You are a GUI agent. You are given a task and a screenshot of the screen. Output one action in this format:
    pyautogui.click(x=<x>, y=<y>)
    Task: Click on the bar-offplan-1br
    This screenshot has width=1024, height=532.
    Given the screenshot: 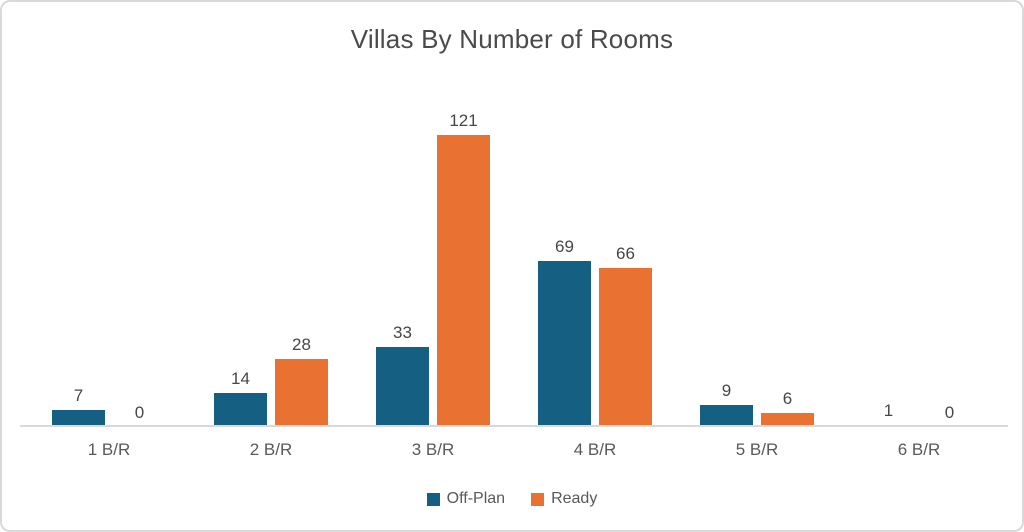 What is the action you would take?
    pyautogui.click(x=78, y=418)
    